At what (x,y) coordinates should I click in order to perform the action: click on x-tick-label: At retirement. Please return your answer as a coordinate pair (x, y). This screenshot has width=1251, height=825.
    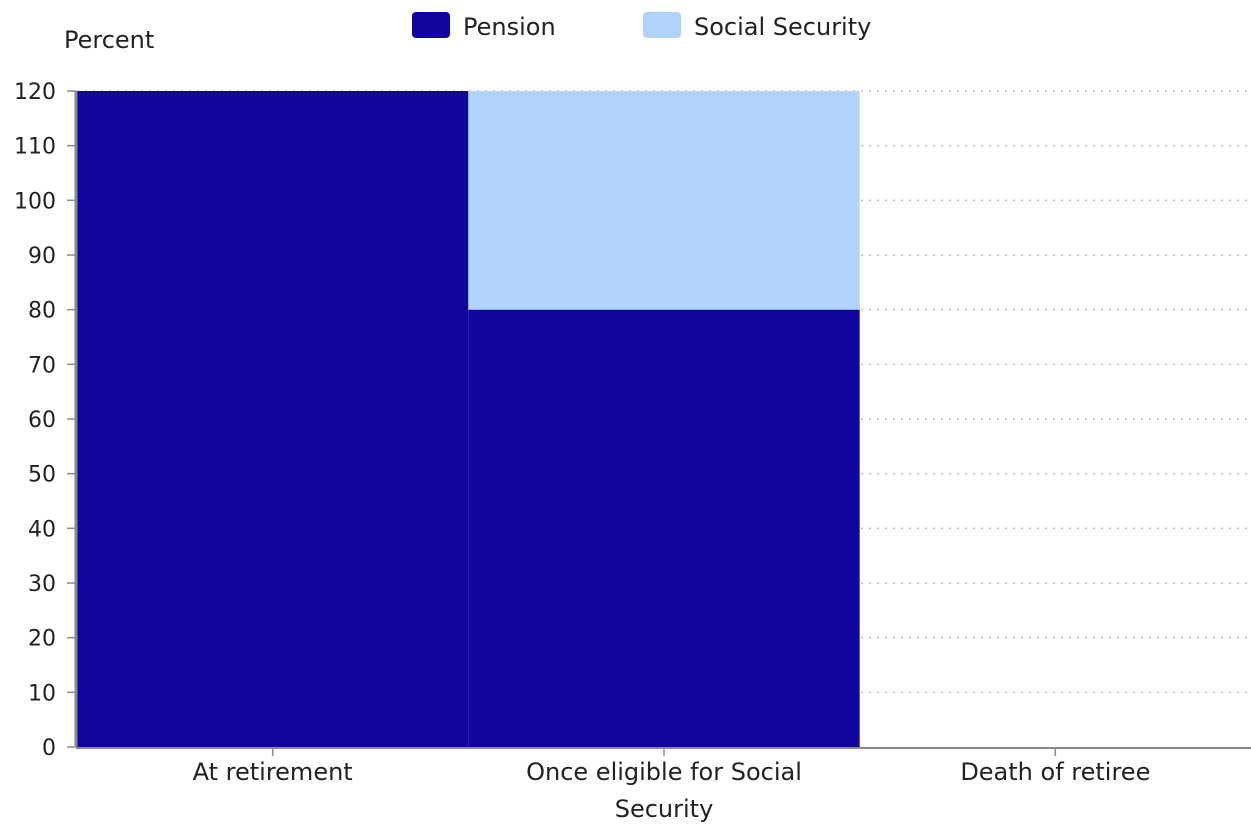
    Looking at the image, I should click on (273, 772).